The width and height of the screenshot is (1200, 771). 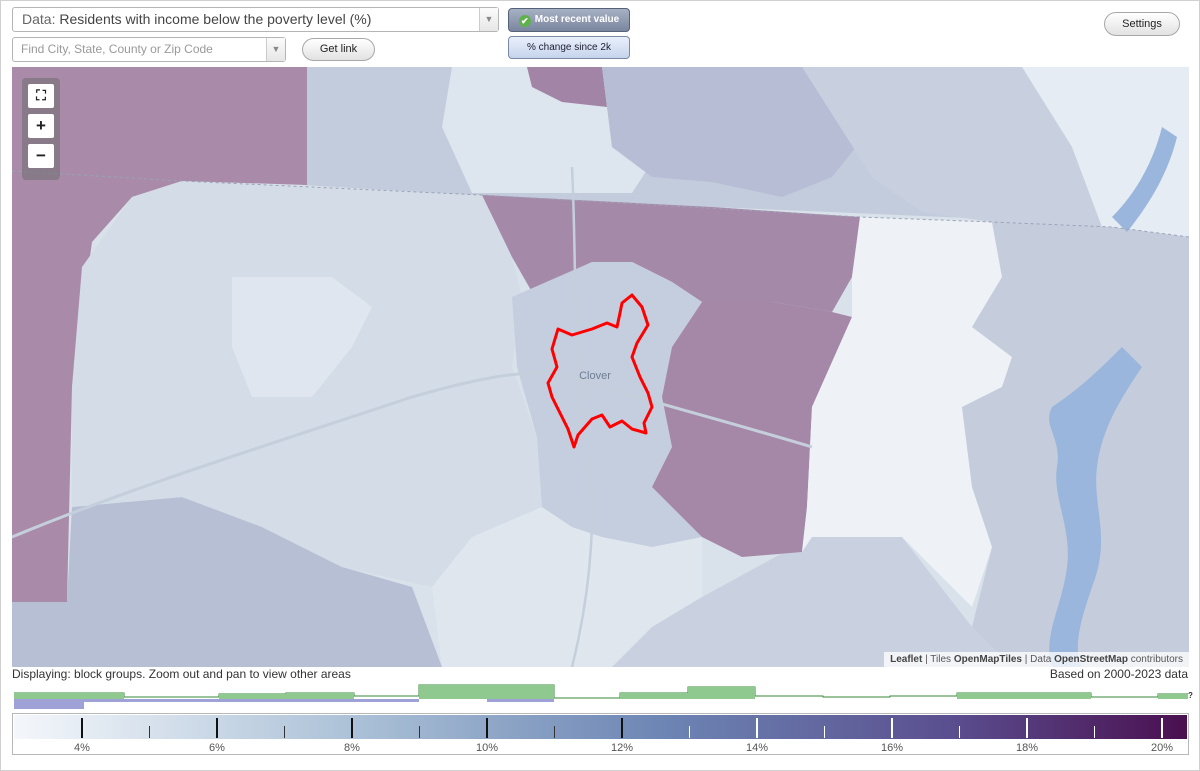 I want to click on region-central-west-light, so click(x=302, y=337).